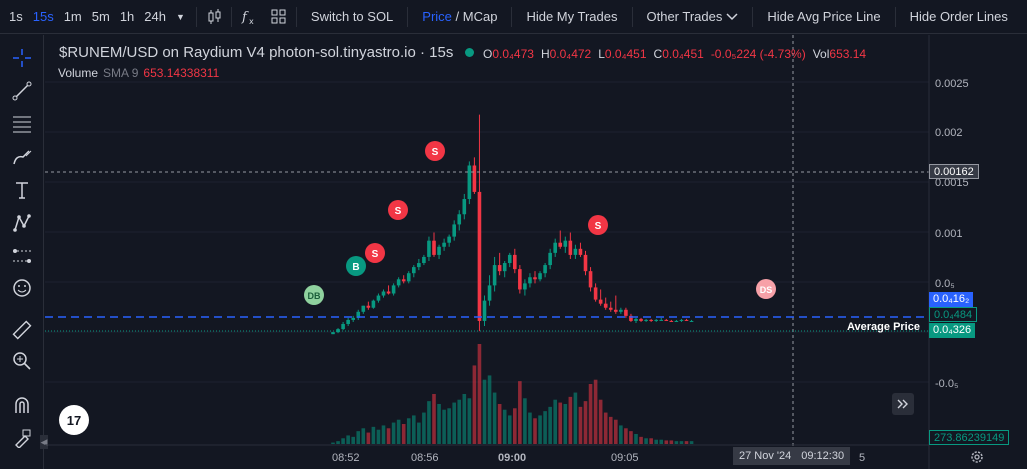 The height and width of the screenshot is (469, 1027). I want to click on double-chevron-right-icon, so click(902, 404).